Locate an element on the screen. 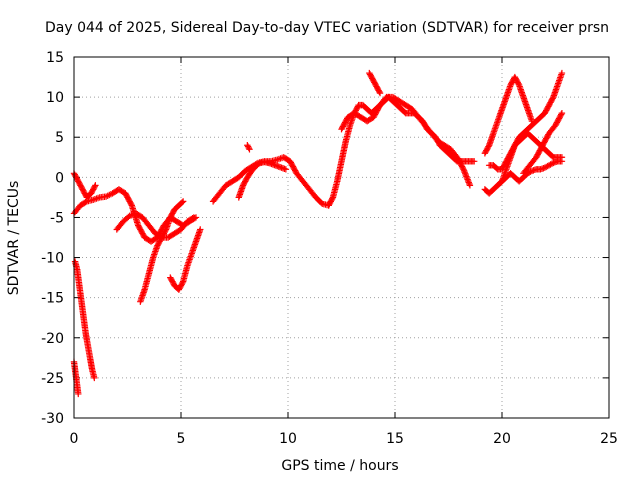 Image resolution: width=640 pixels, height=480 pixels. series-sat-q is located at coordinates (508, 115).